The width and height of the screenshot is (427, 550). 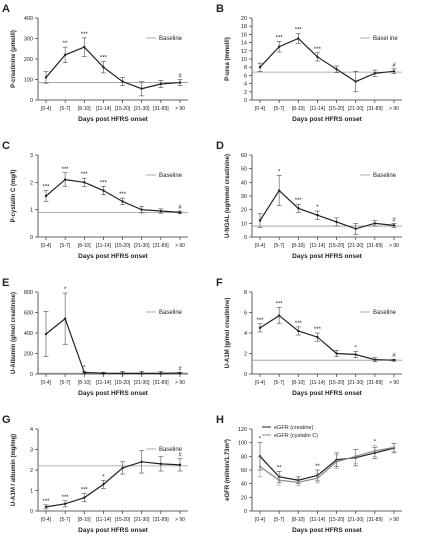 What do you see at coordinates (31, 471) in the screenshot?
I see `y-tick-label: 2` at bounding box center [31, 471].